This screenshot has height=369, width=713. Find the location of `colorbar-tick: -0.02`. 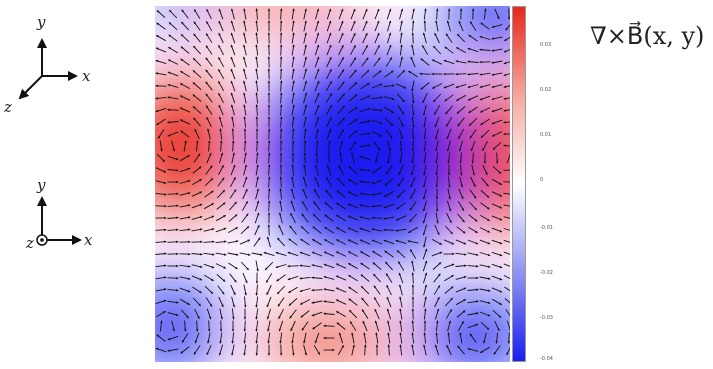

colorbar-tick: -0.02 is located at coordinates (546, 273).